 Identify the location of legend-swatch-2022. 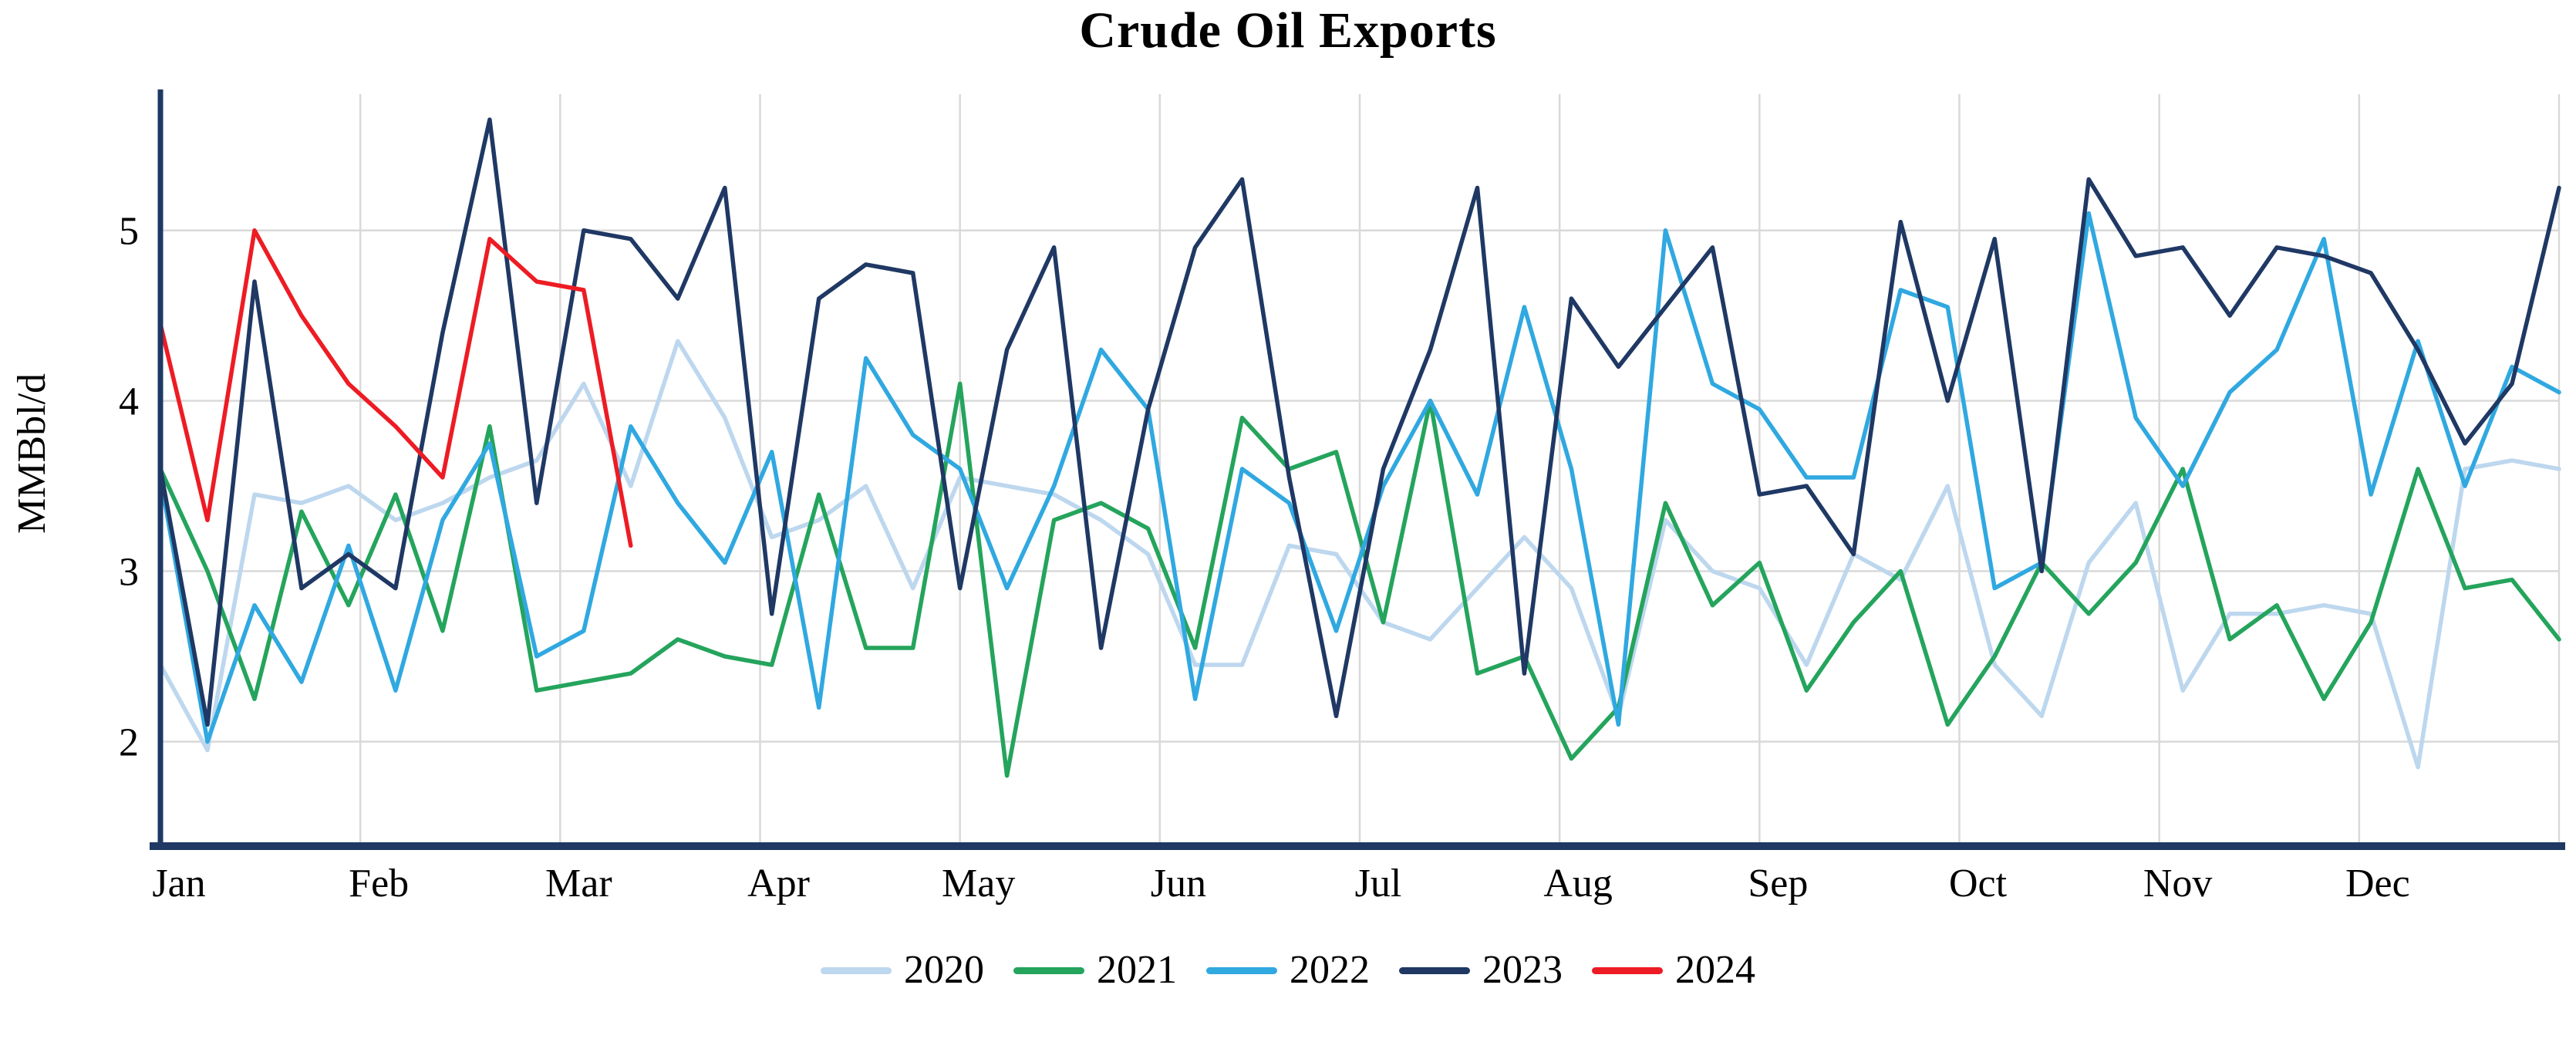
(1241, 970).